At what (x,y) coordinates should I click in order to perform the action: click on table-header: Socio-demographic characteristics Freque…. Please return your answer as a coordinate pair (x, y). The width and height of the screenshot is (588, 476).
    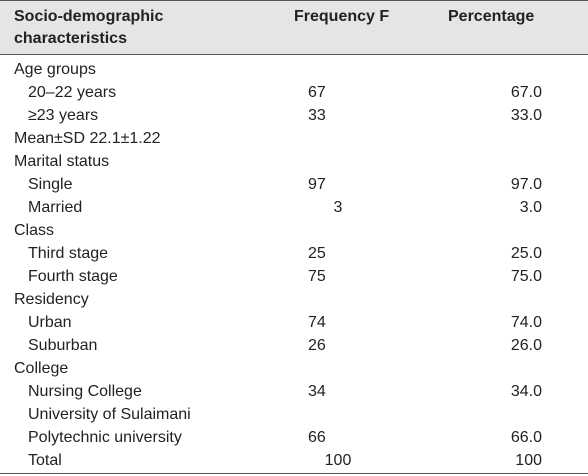
    Looking at the image, I should click on (294, 27).